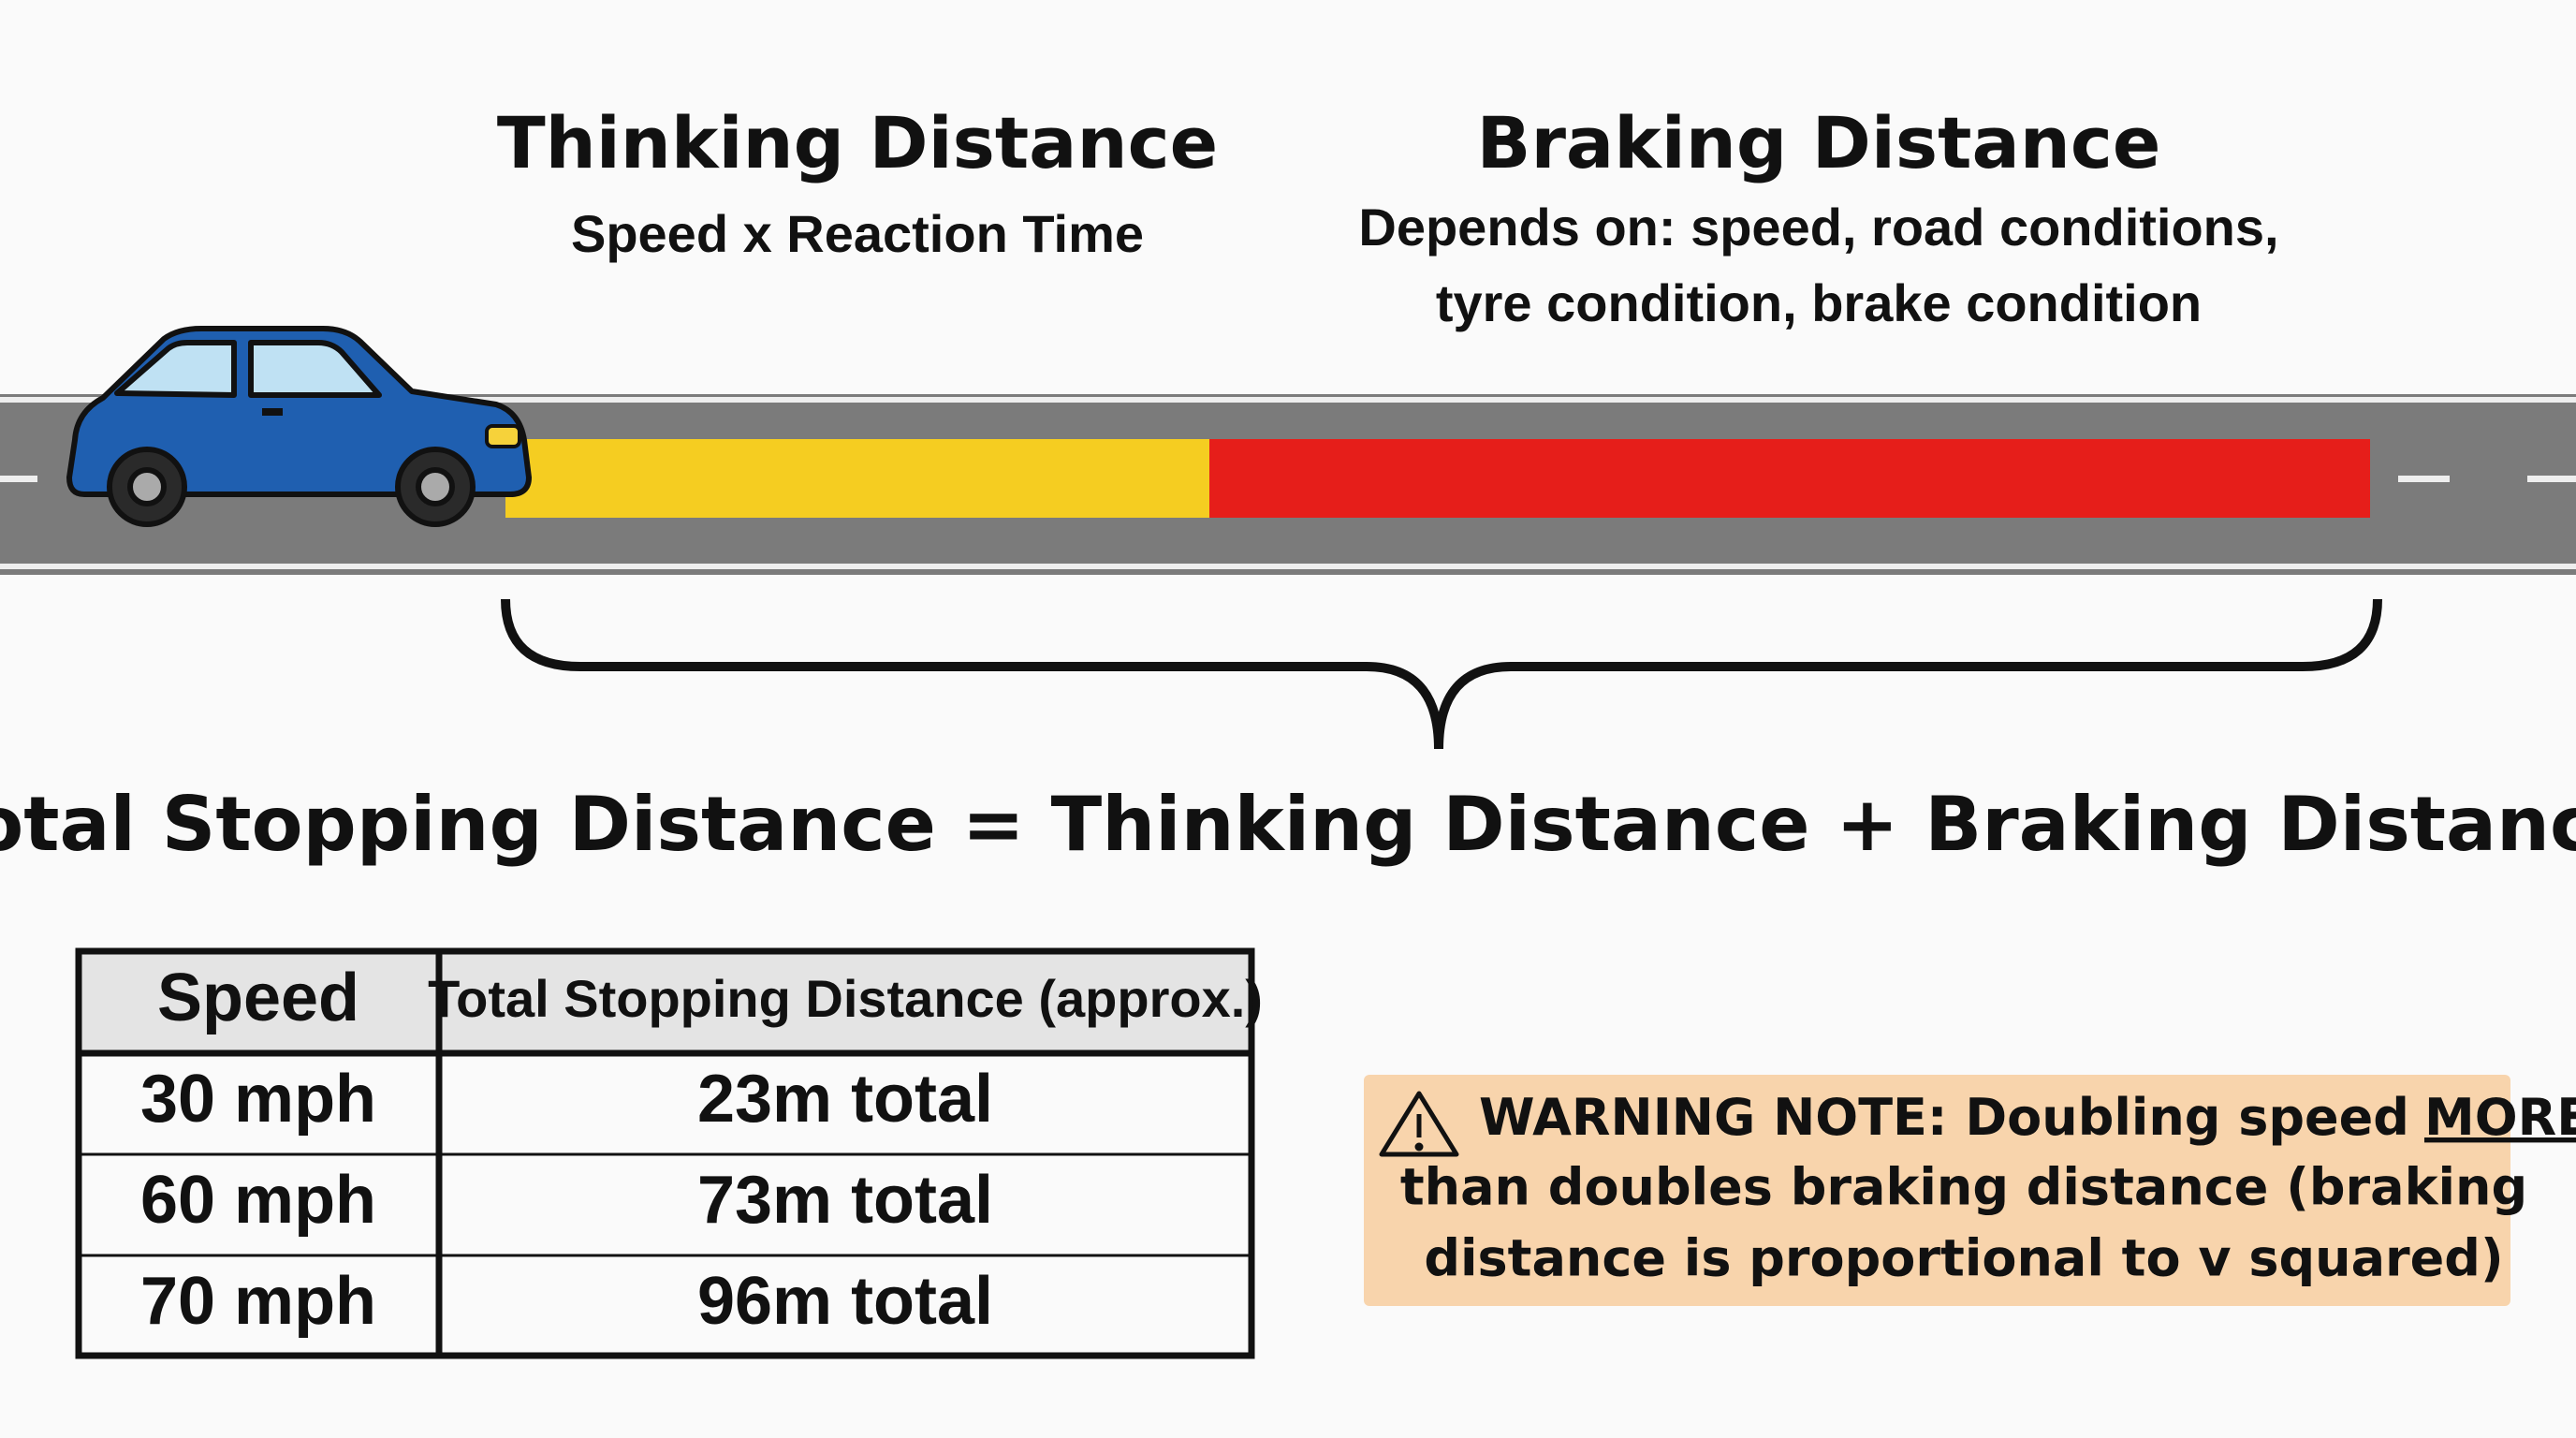 The width and height of the screenshot is (2576, 1438). Describe the element at coordinates (299, 426) in the screenshot. I see `car` at that location.